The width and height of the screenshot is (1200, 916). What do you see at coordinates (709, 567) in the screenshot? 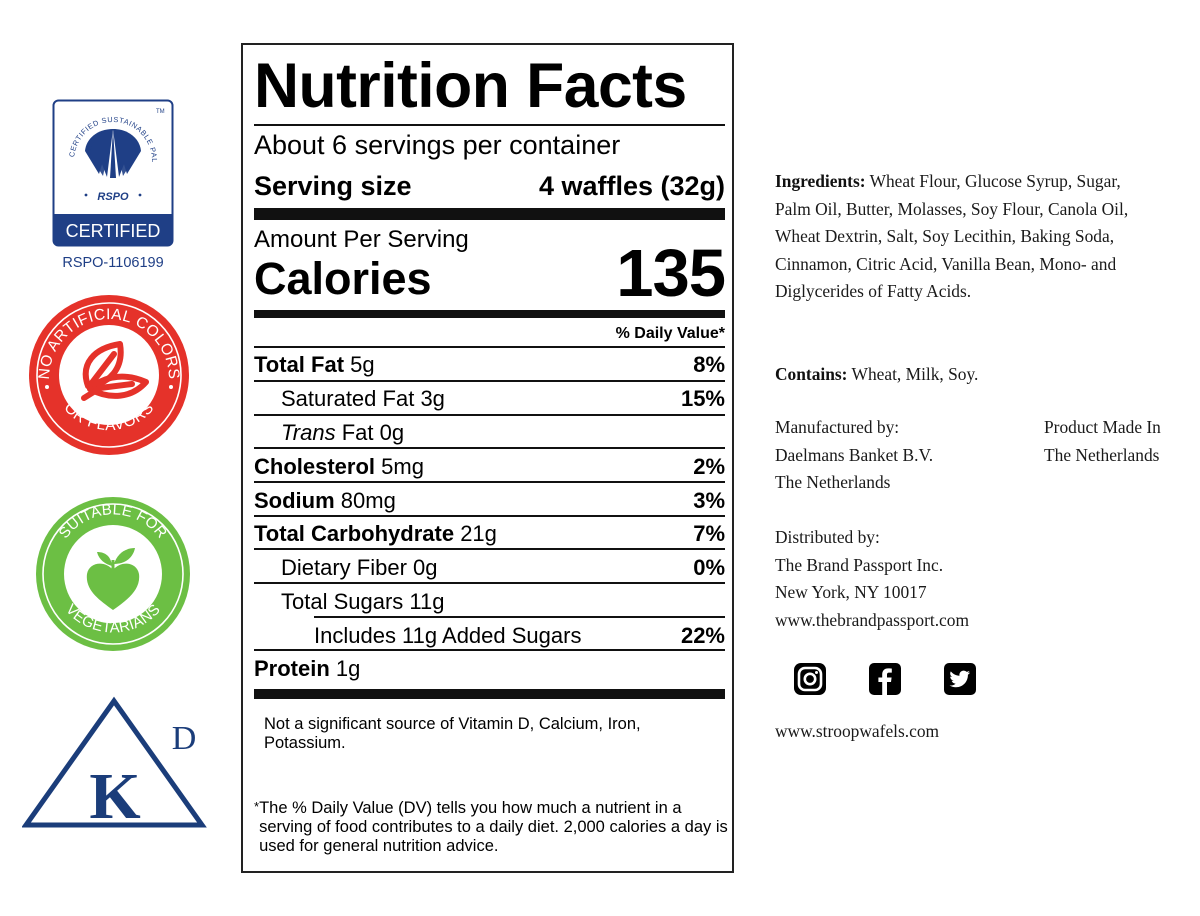
I see `dv-percent: 0%` at bounding box center [709, 567].